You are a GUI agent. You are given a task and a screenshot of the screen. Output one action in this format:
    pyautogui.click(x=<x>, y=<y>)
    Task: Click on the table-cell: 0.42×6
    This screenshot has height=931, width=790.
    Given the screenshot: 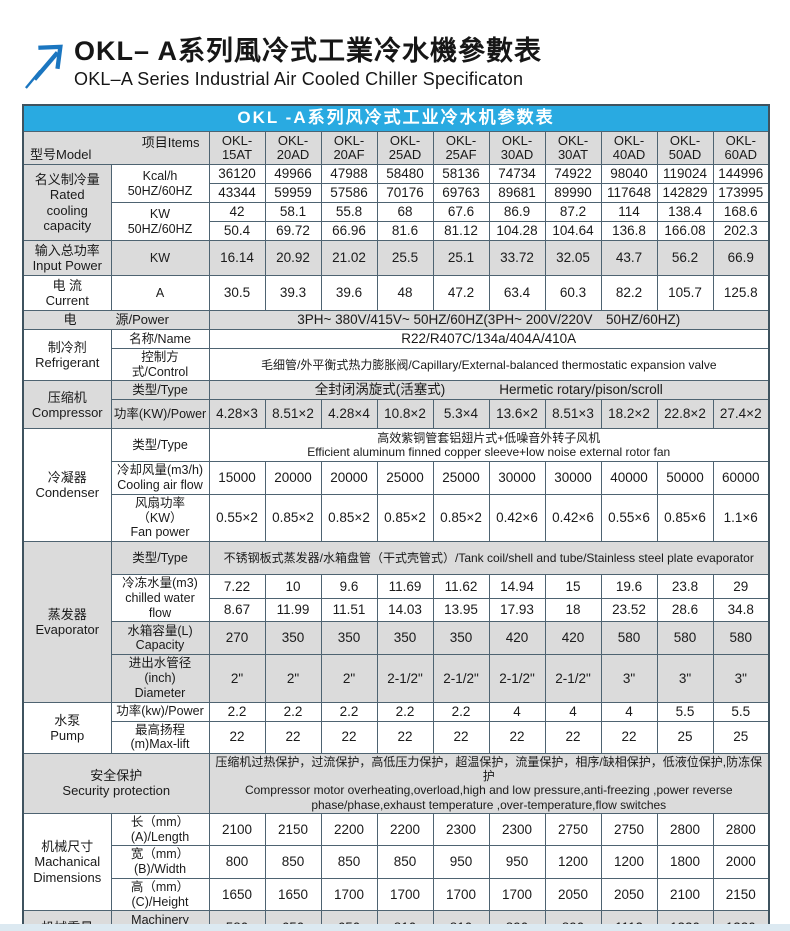 What is the action you would take?
    pyautogui.click(x=573, y=518)
    